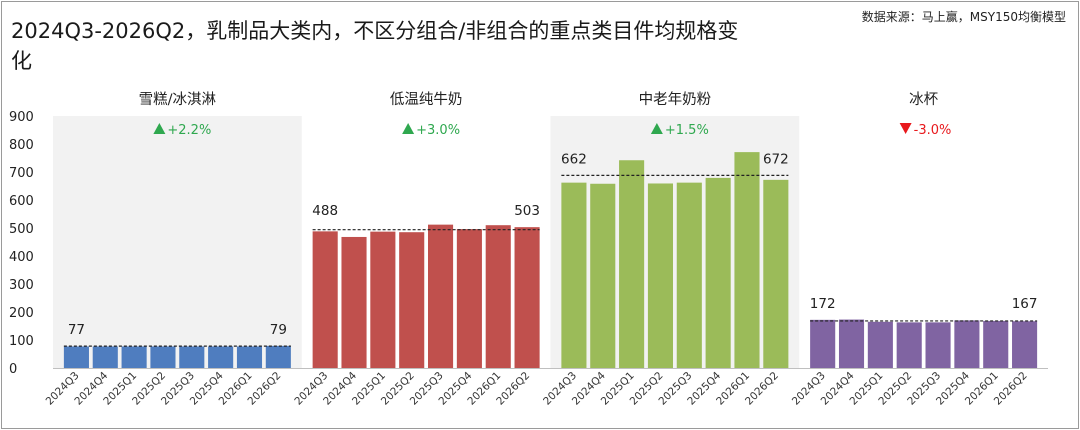 Image resolution: width=1080 pixels, height=430 pixels. Describe the element at coordinates (905, 128) in the screenshot. I see `triangle-down-icon` at that location.